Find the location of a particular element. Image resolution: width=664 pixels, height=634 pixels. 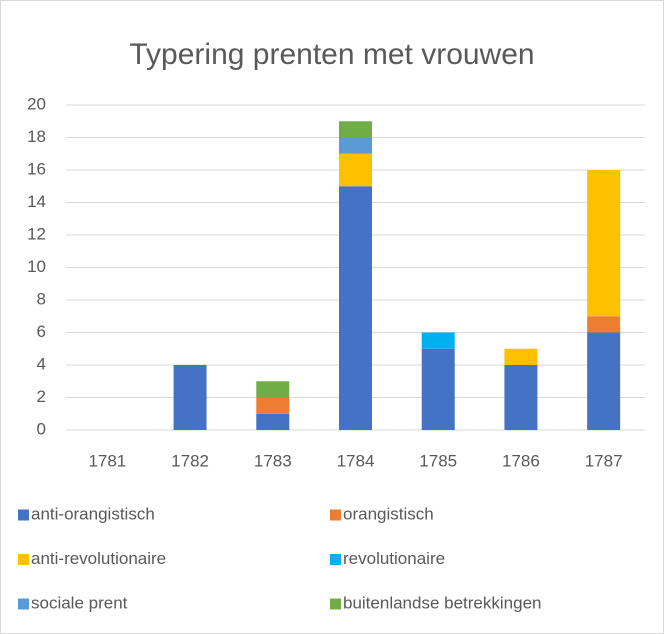

legend-label: sociale prent is located at coordinates (79, 602).